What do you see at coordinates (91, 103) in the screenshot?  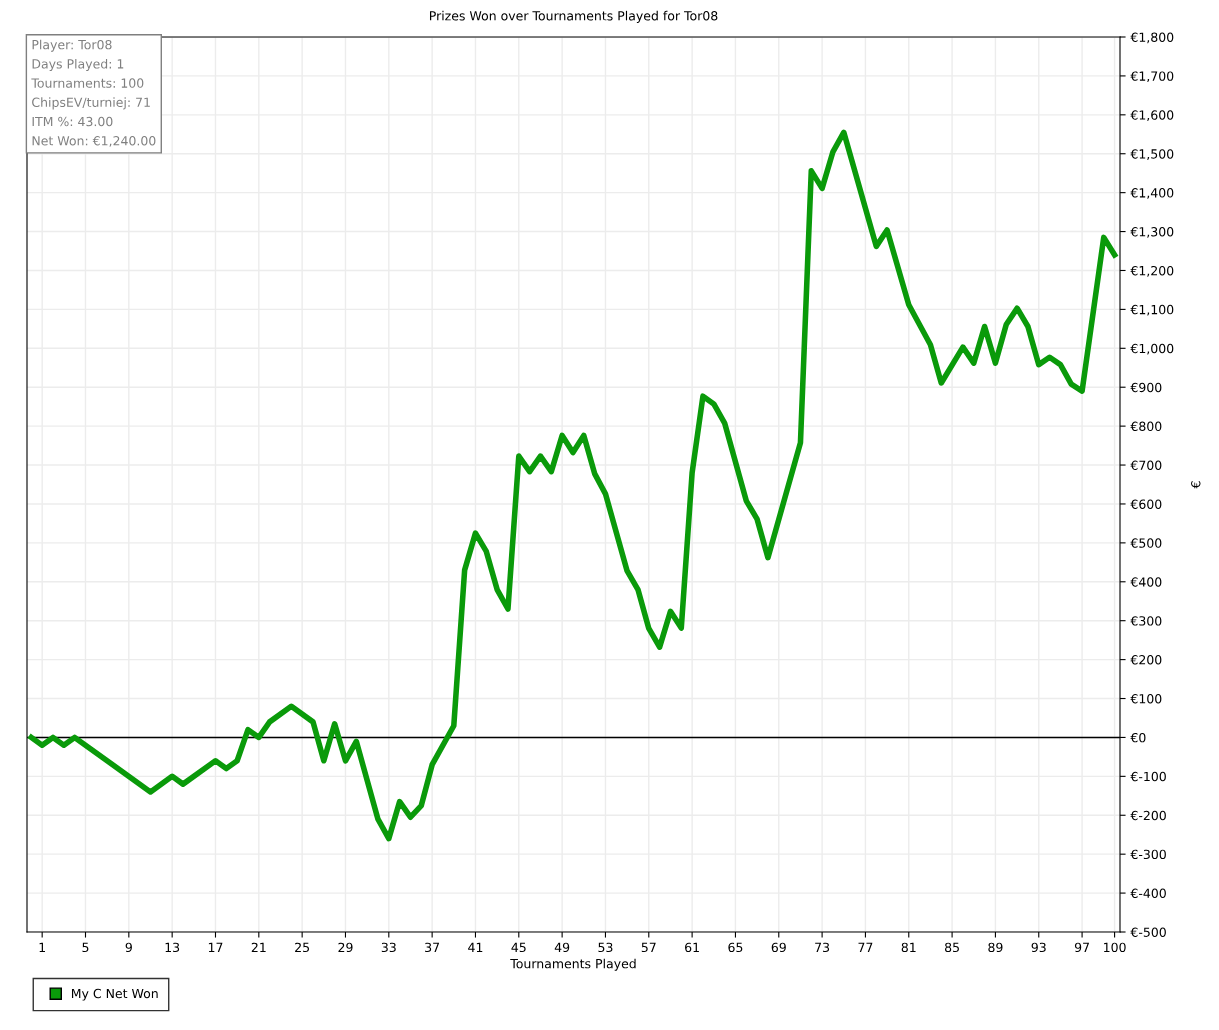 I see `annotation: ChipsEV/turniej: 71` at bounding box center [91, 103].